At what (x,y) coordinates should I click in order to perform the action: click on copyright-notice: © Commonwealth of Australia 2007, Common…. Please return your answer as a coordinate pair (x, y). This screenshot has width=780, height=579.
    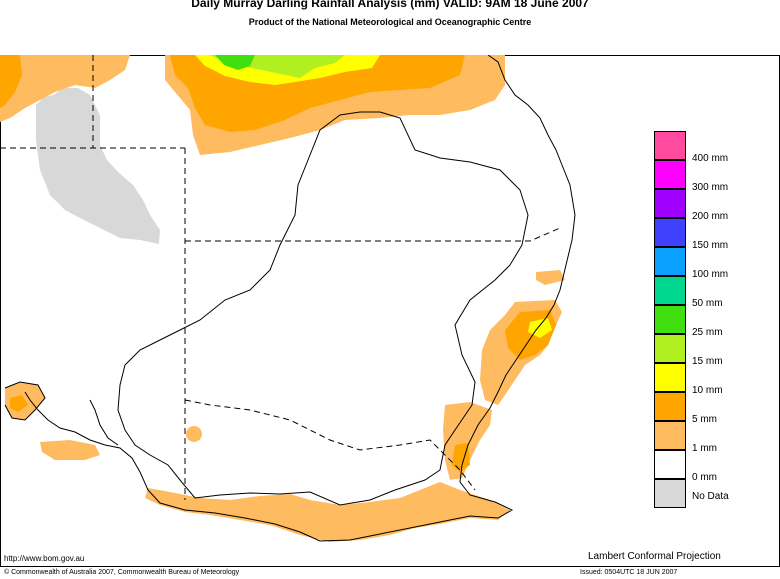
    Looking at the image, I should click on (122, 572).